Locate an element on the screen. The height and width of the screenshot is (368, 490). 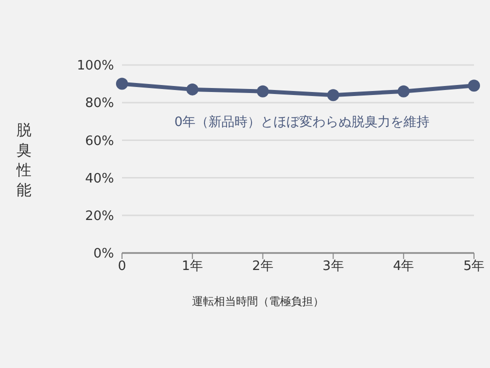
x-tick-label: 4年 is located at coordinates (403, 266).